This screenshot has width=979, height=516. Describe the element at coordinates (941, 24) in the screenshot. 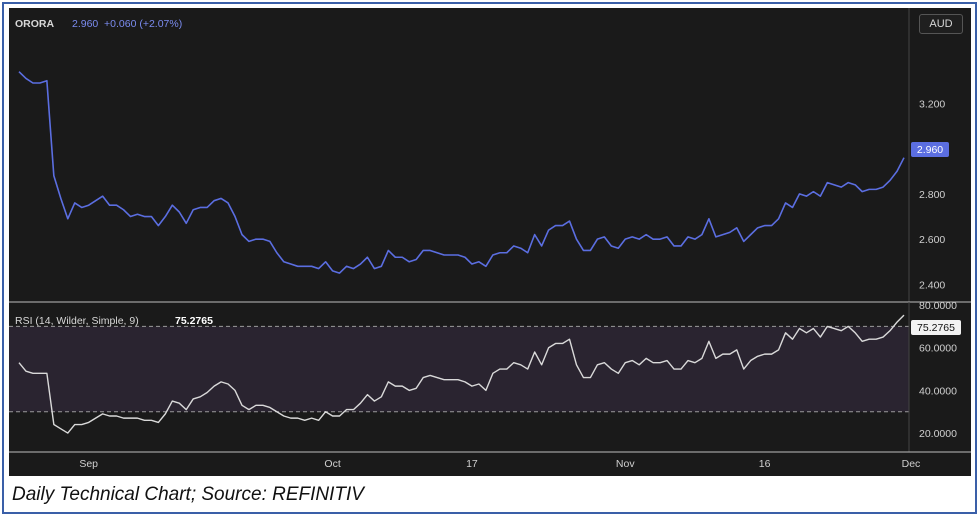

I see `currency-button: AUD` at that location.